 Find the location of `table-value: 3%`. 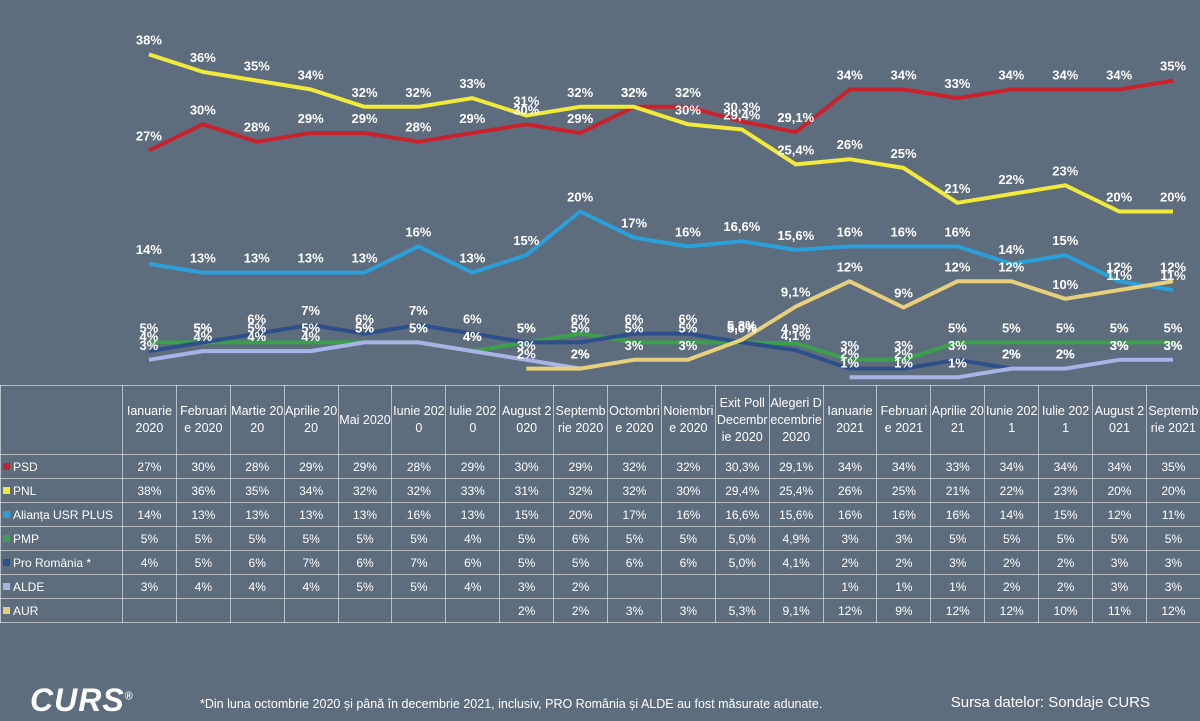

table-value: 3% is located at coordinates (1172, 586).